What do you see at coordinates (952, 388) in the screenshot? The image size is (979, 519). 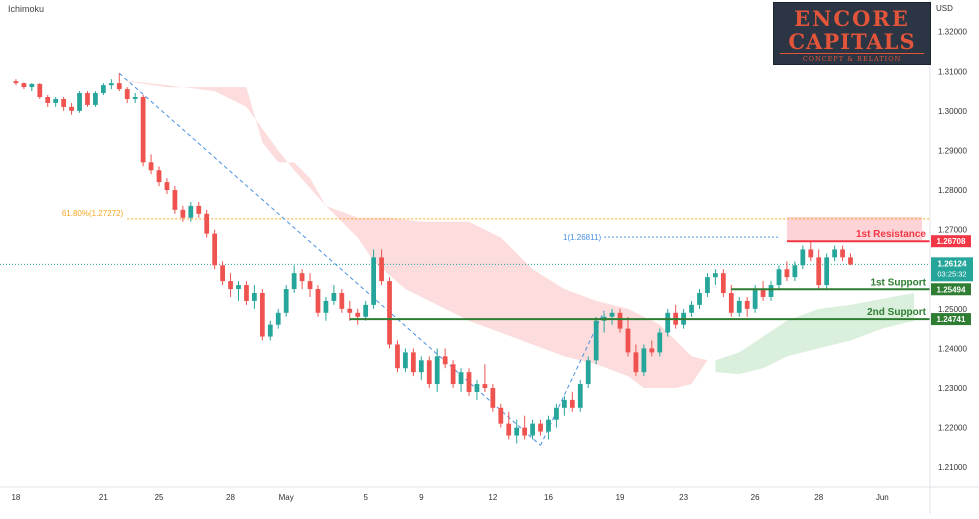 I see `y-tick-label: 1.23000` at bounding box center [952, 388].